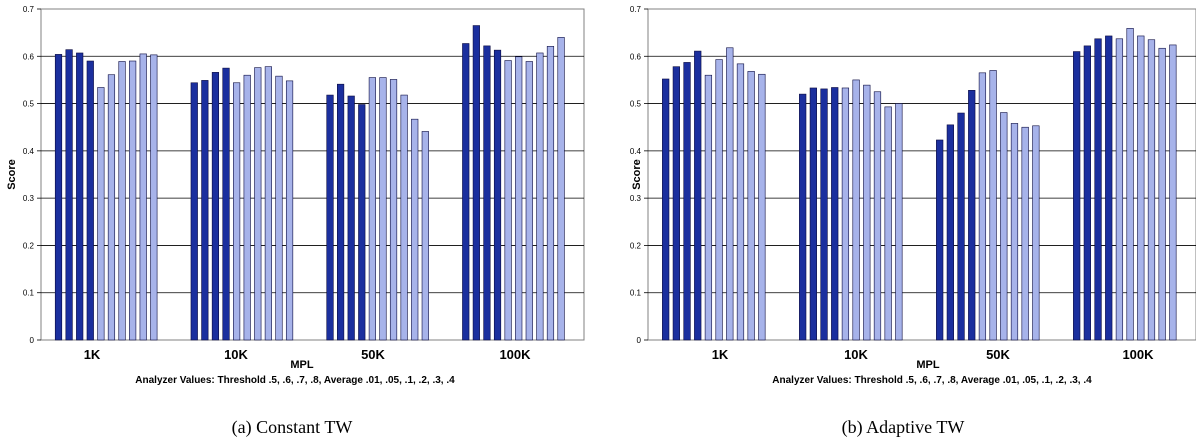  I want to click on y-tick-label: 0.2, so click(636, 245).